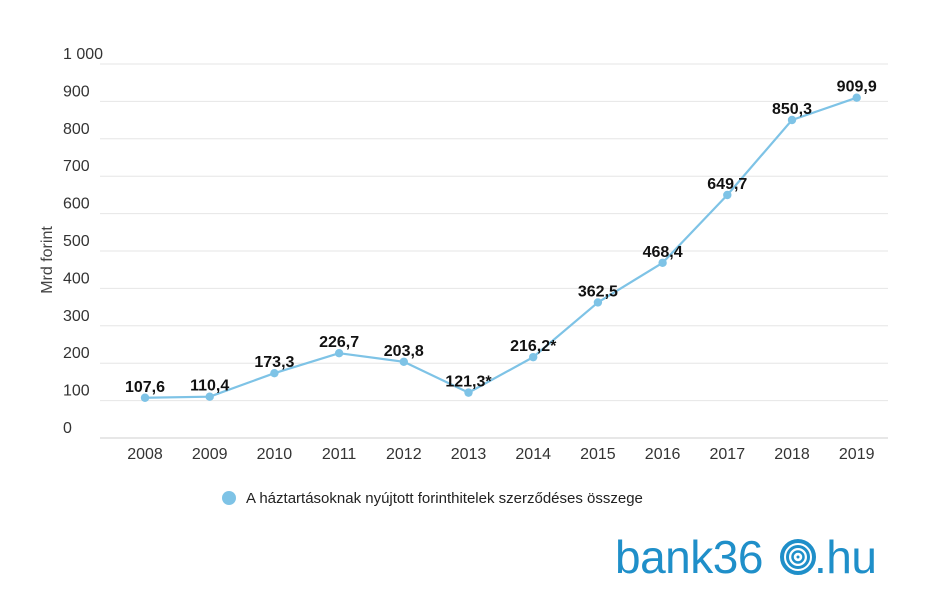 The height and width of the screenshot is (600, 938). Describe the element at coordinates (339, 454) in the screenshot. I see `x-tick-label: 2011` at that location.